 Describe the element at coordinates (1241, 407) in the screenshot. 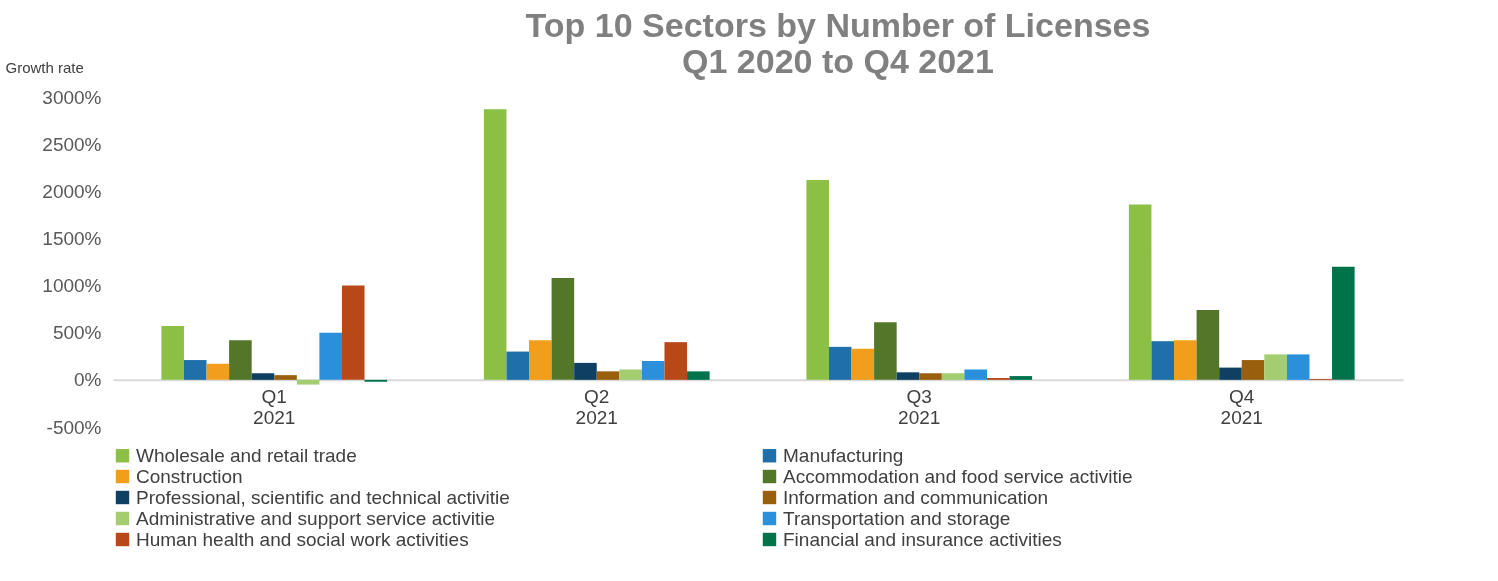

I see `x-tick-label: Q4 2021` at that location.